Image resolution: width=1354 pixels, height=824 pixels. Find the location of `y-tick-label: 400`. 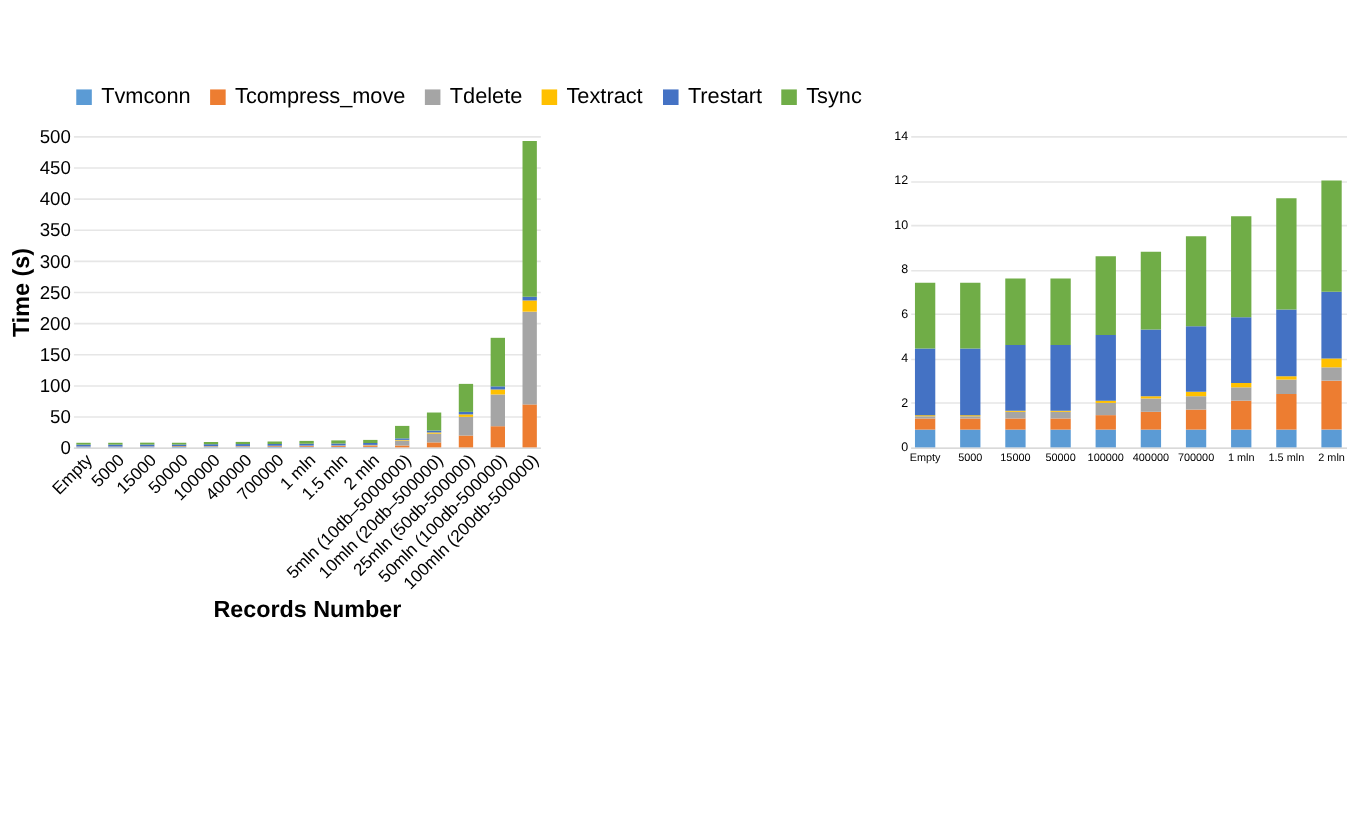

y-tick-label: 400 is located at coordinates (55, 199).